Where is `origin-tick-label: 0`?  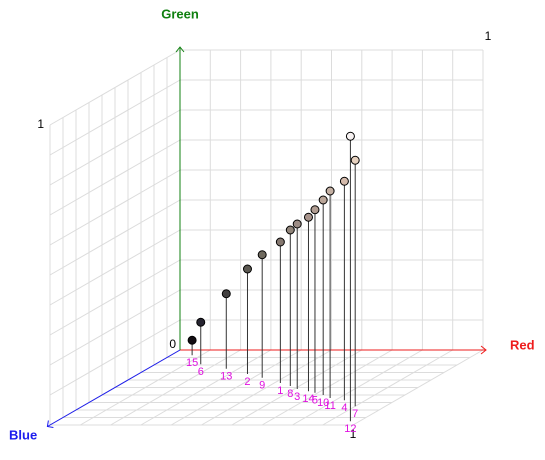 origin-tick-label: 0 is located at coordinates (172, 344).